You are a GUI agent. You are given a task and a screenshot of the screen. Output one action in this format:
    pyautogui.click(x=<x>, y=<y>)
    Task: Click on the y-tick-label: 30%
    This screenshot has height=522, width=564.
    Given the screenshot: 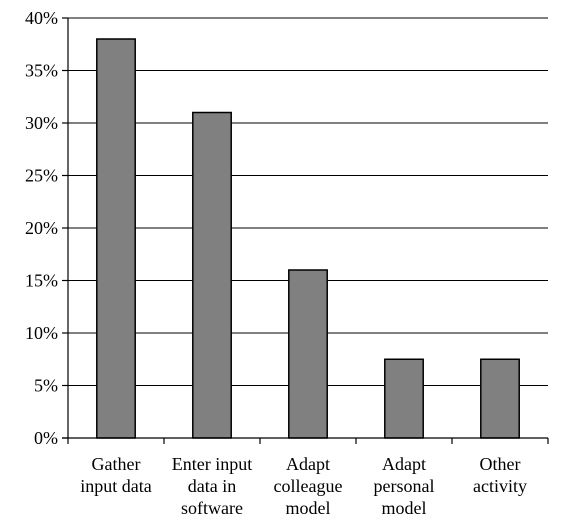 What is the action you would take?
    pyautogui.click(x=41, y=123)
    